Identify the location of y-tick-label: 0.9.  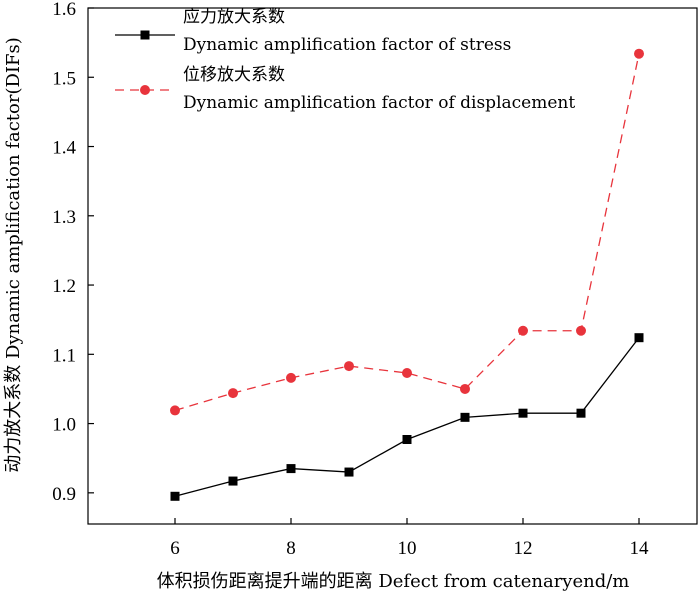
(64, 494).